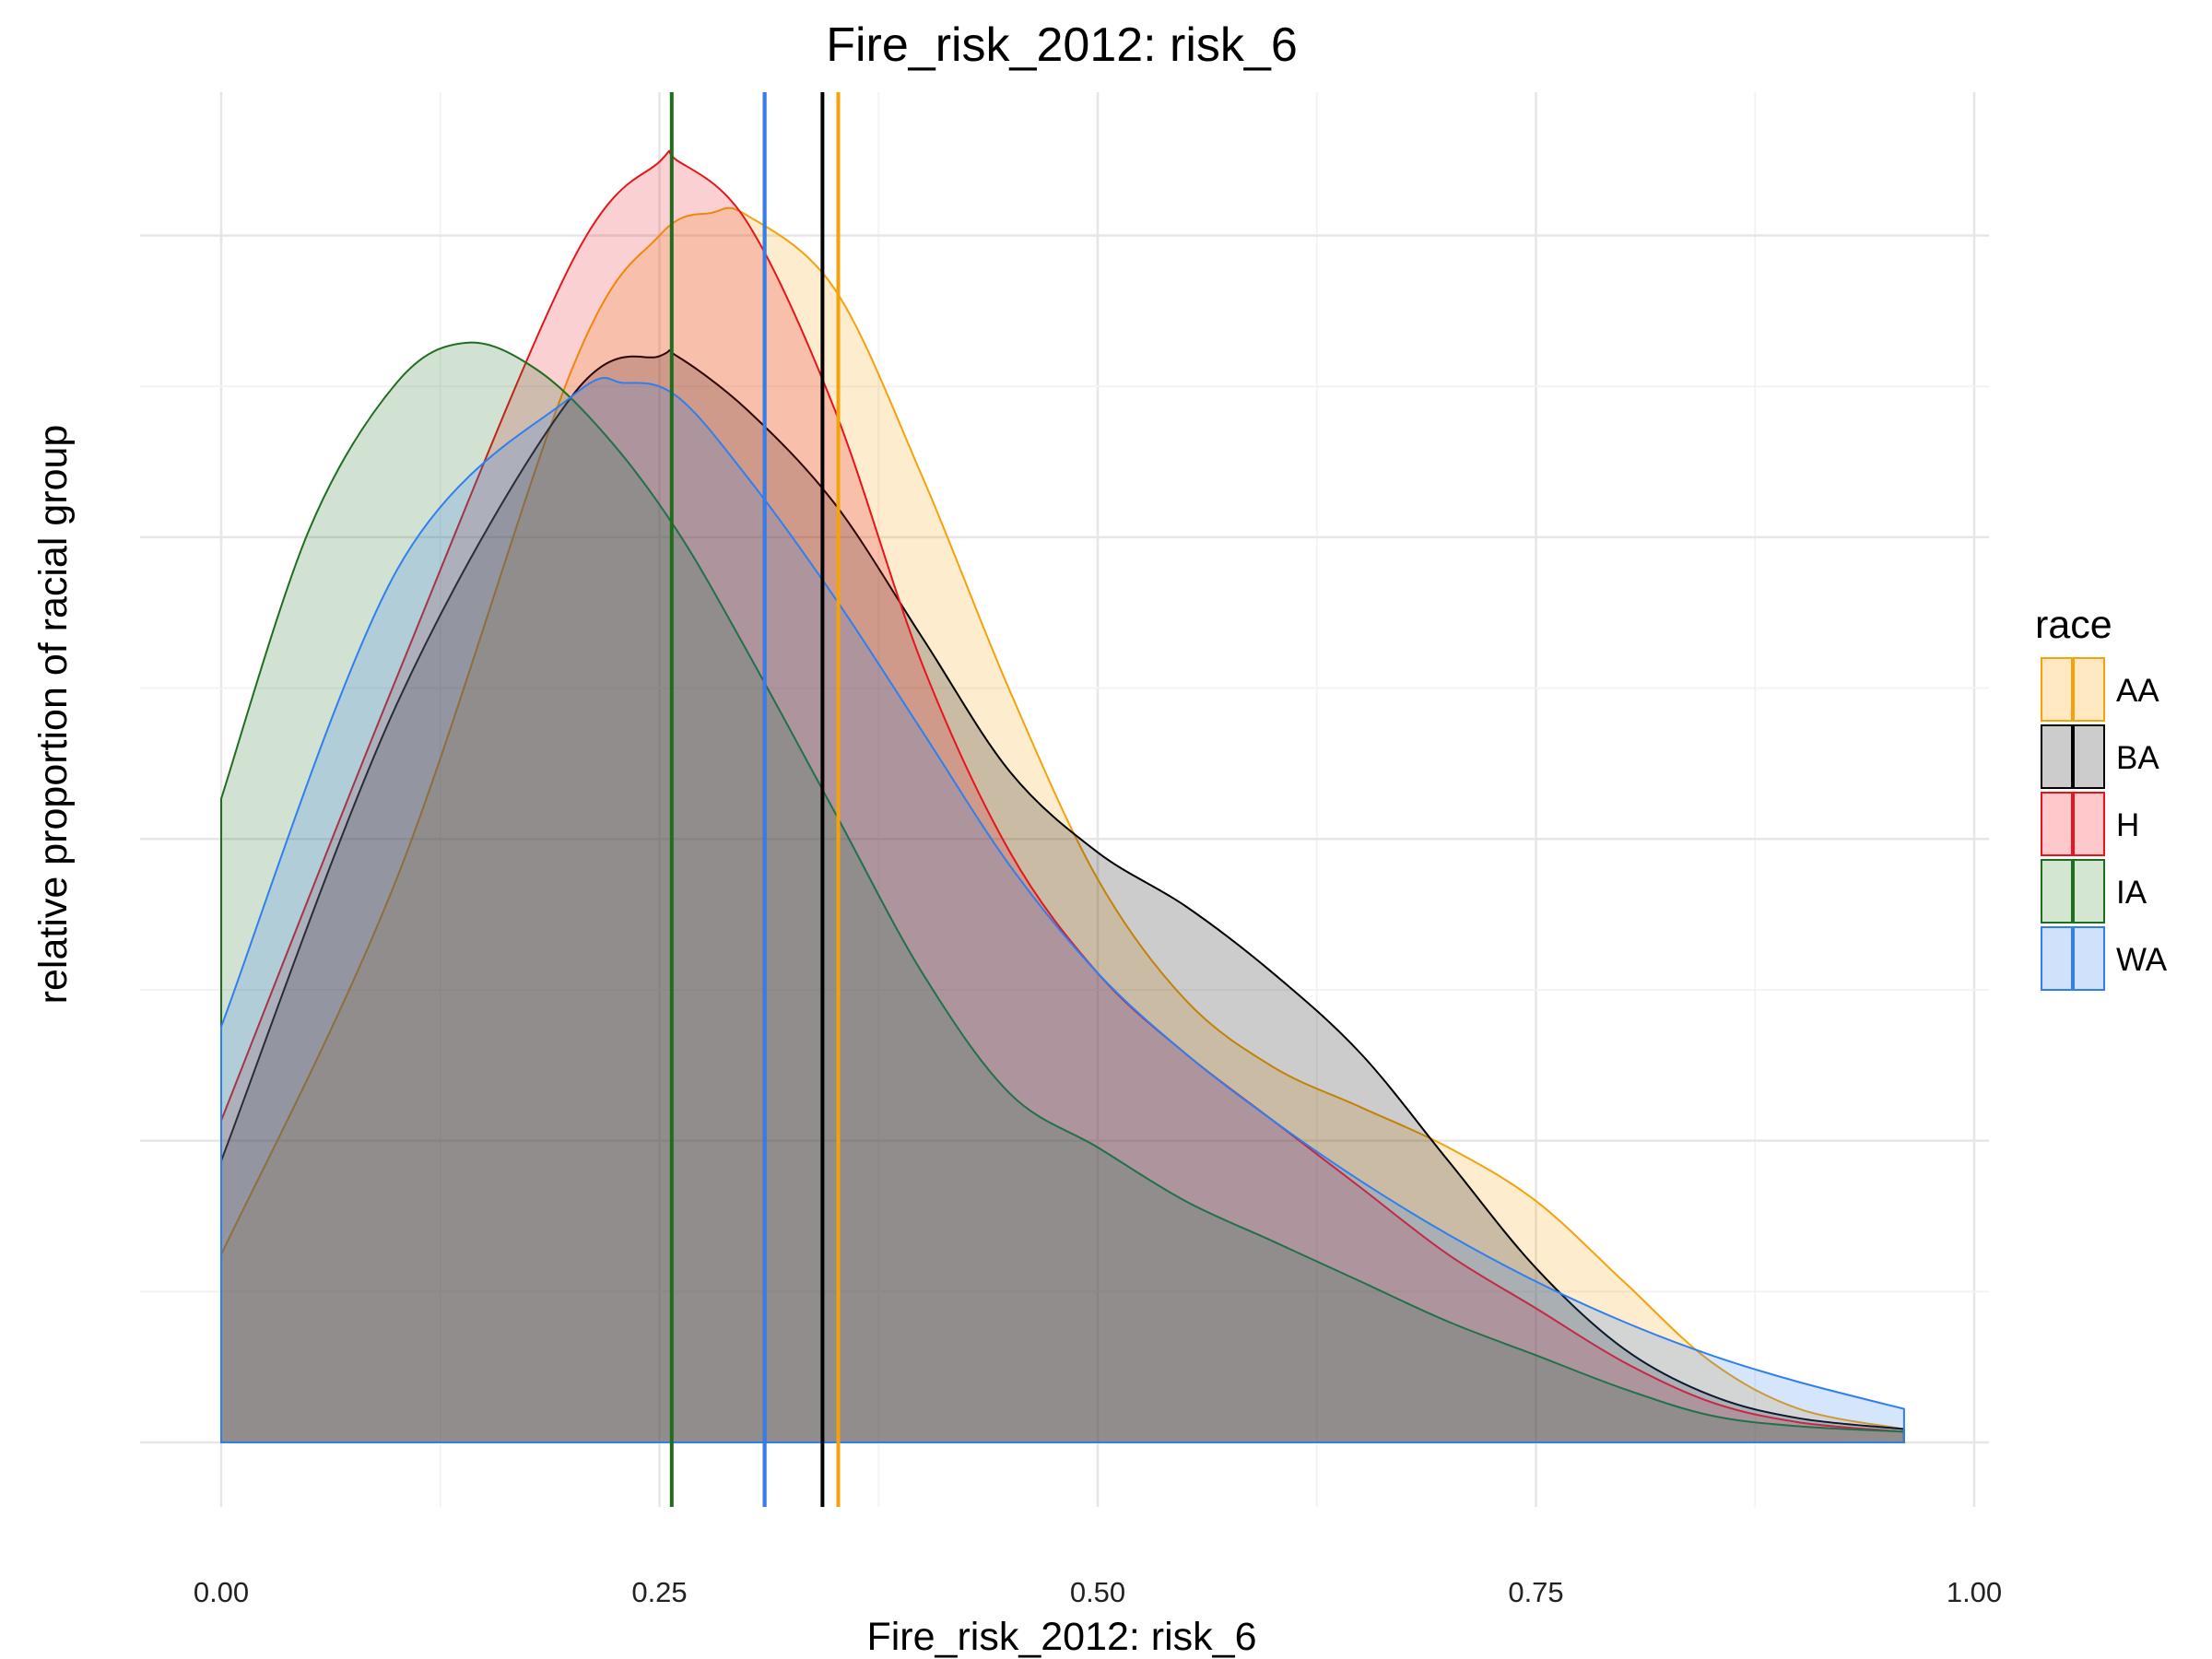 This screenshot has width=2212, height=1659. I want to click on chart-title: Fire_risk_2012: risk_6, so click(1062, 45).